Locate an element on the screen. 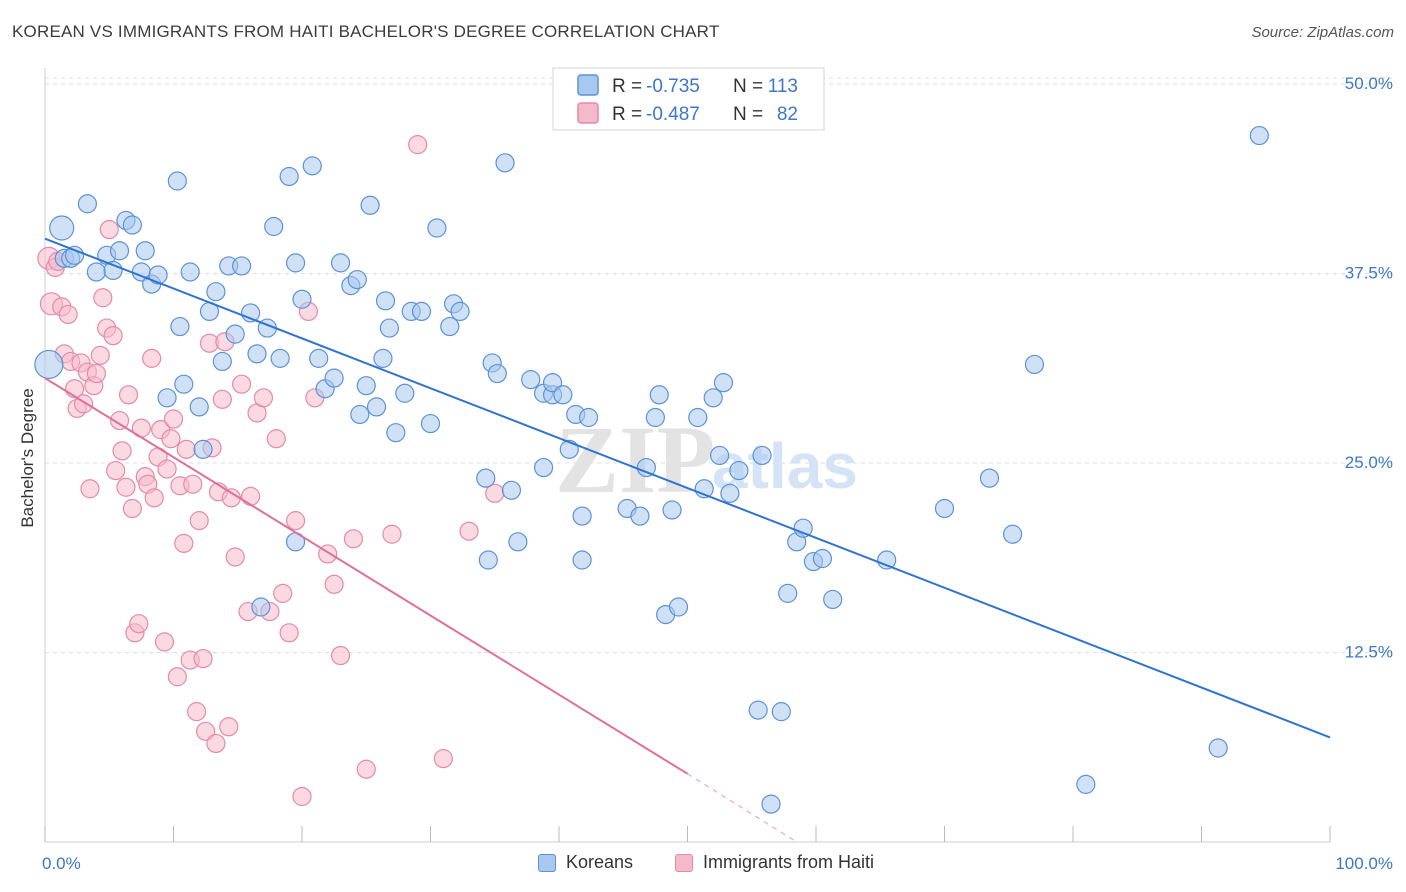 The width and height of the screenshot is (1406, 892). legend-r-label-2: R = is located at coordinates (627, 114).